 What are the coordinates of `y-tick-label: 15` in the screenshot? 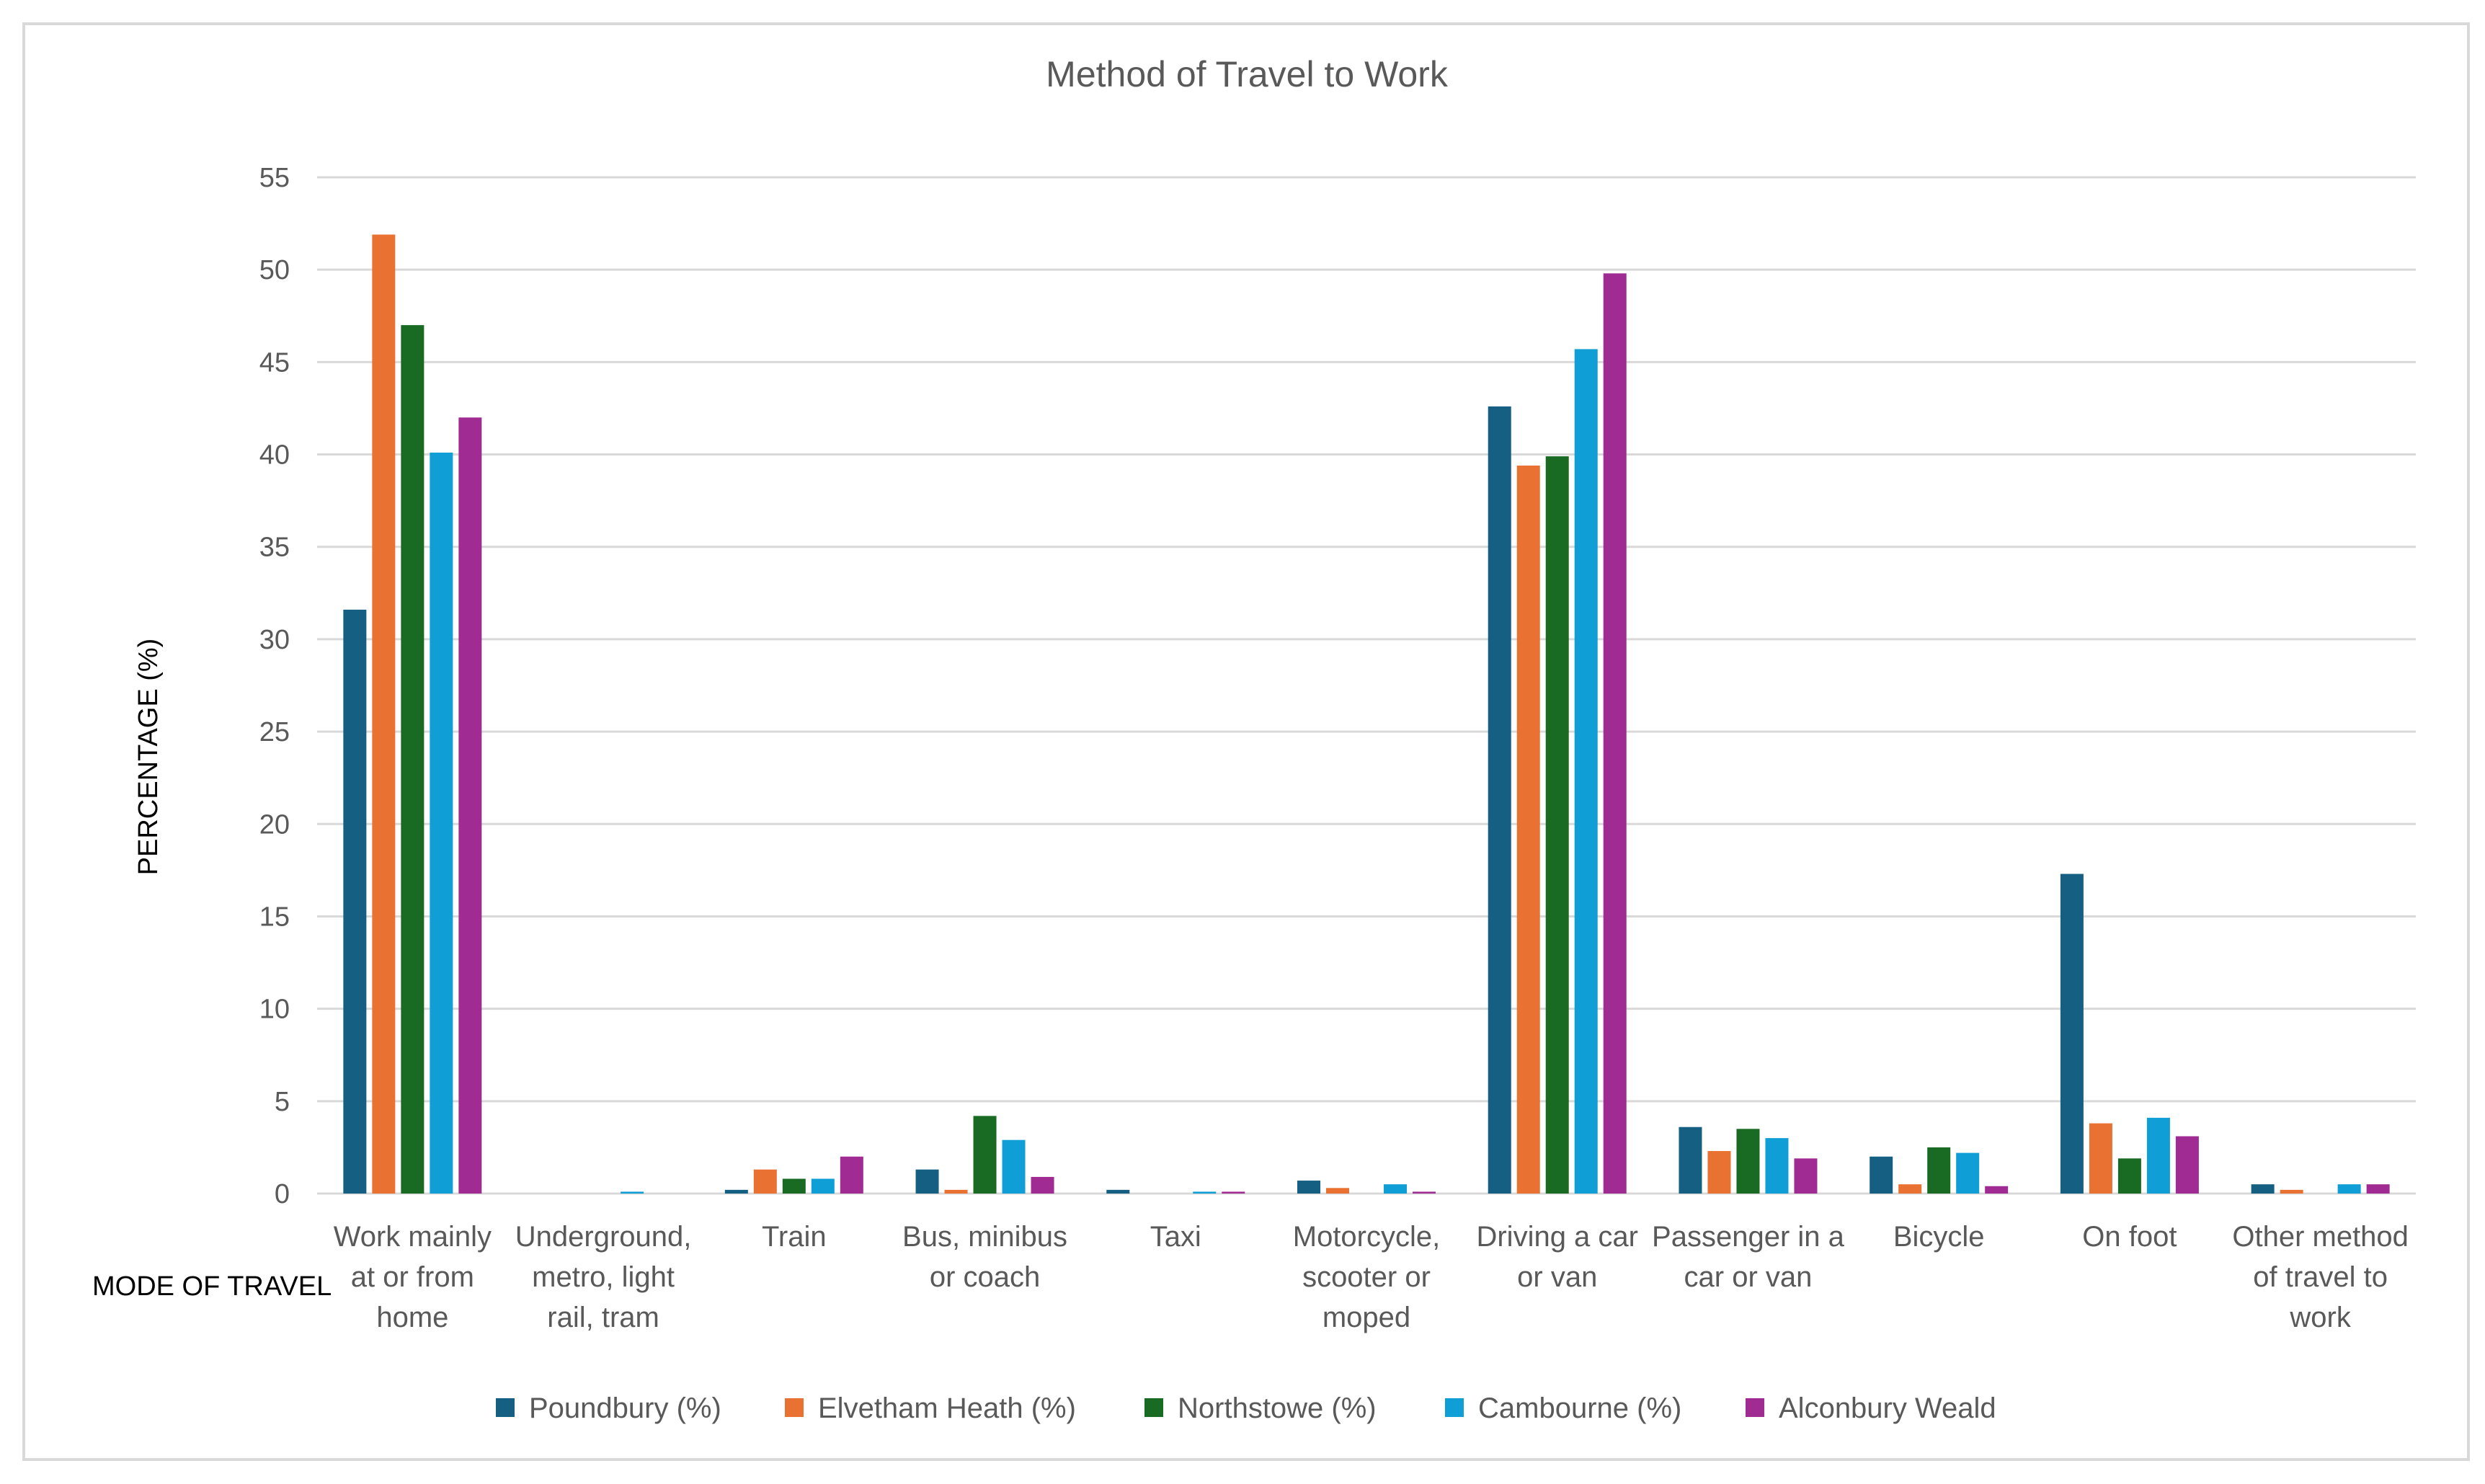 It's located at (274, 917).